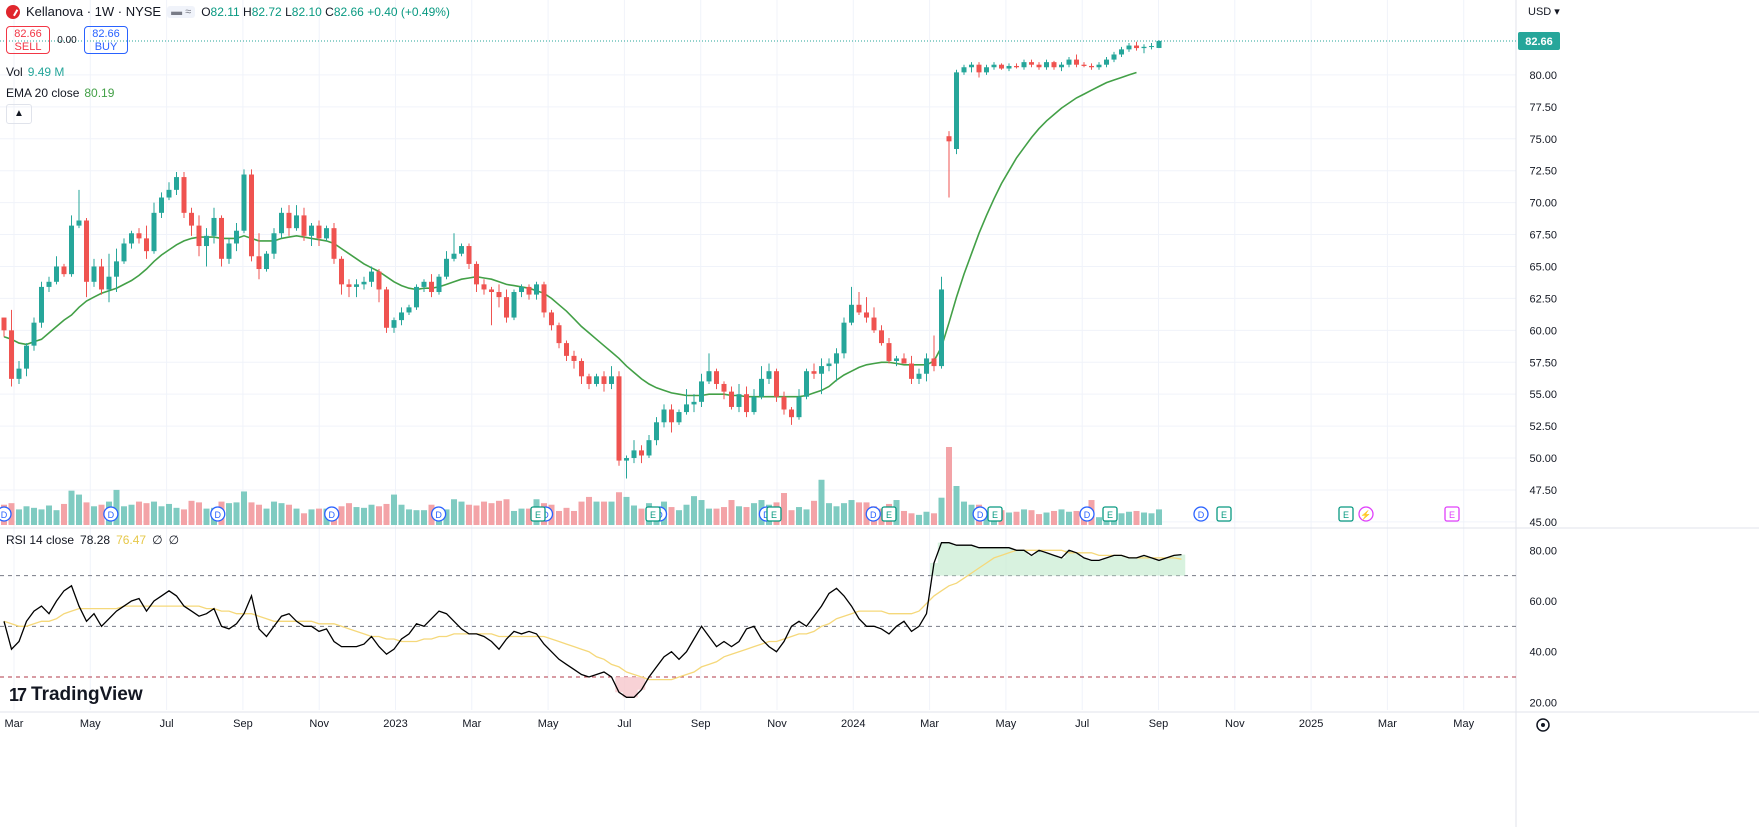 Image resolution: width=1759 pixels, height=827 pixels. Describe the element at coordinates (471, 724) in the screenshot. I see `time-axis-label: Mar` at that location.